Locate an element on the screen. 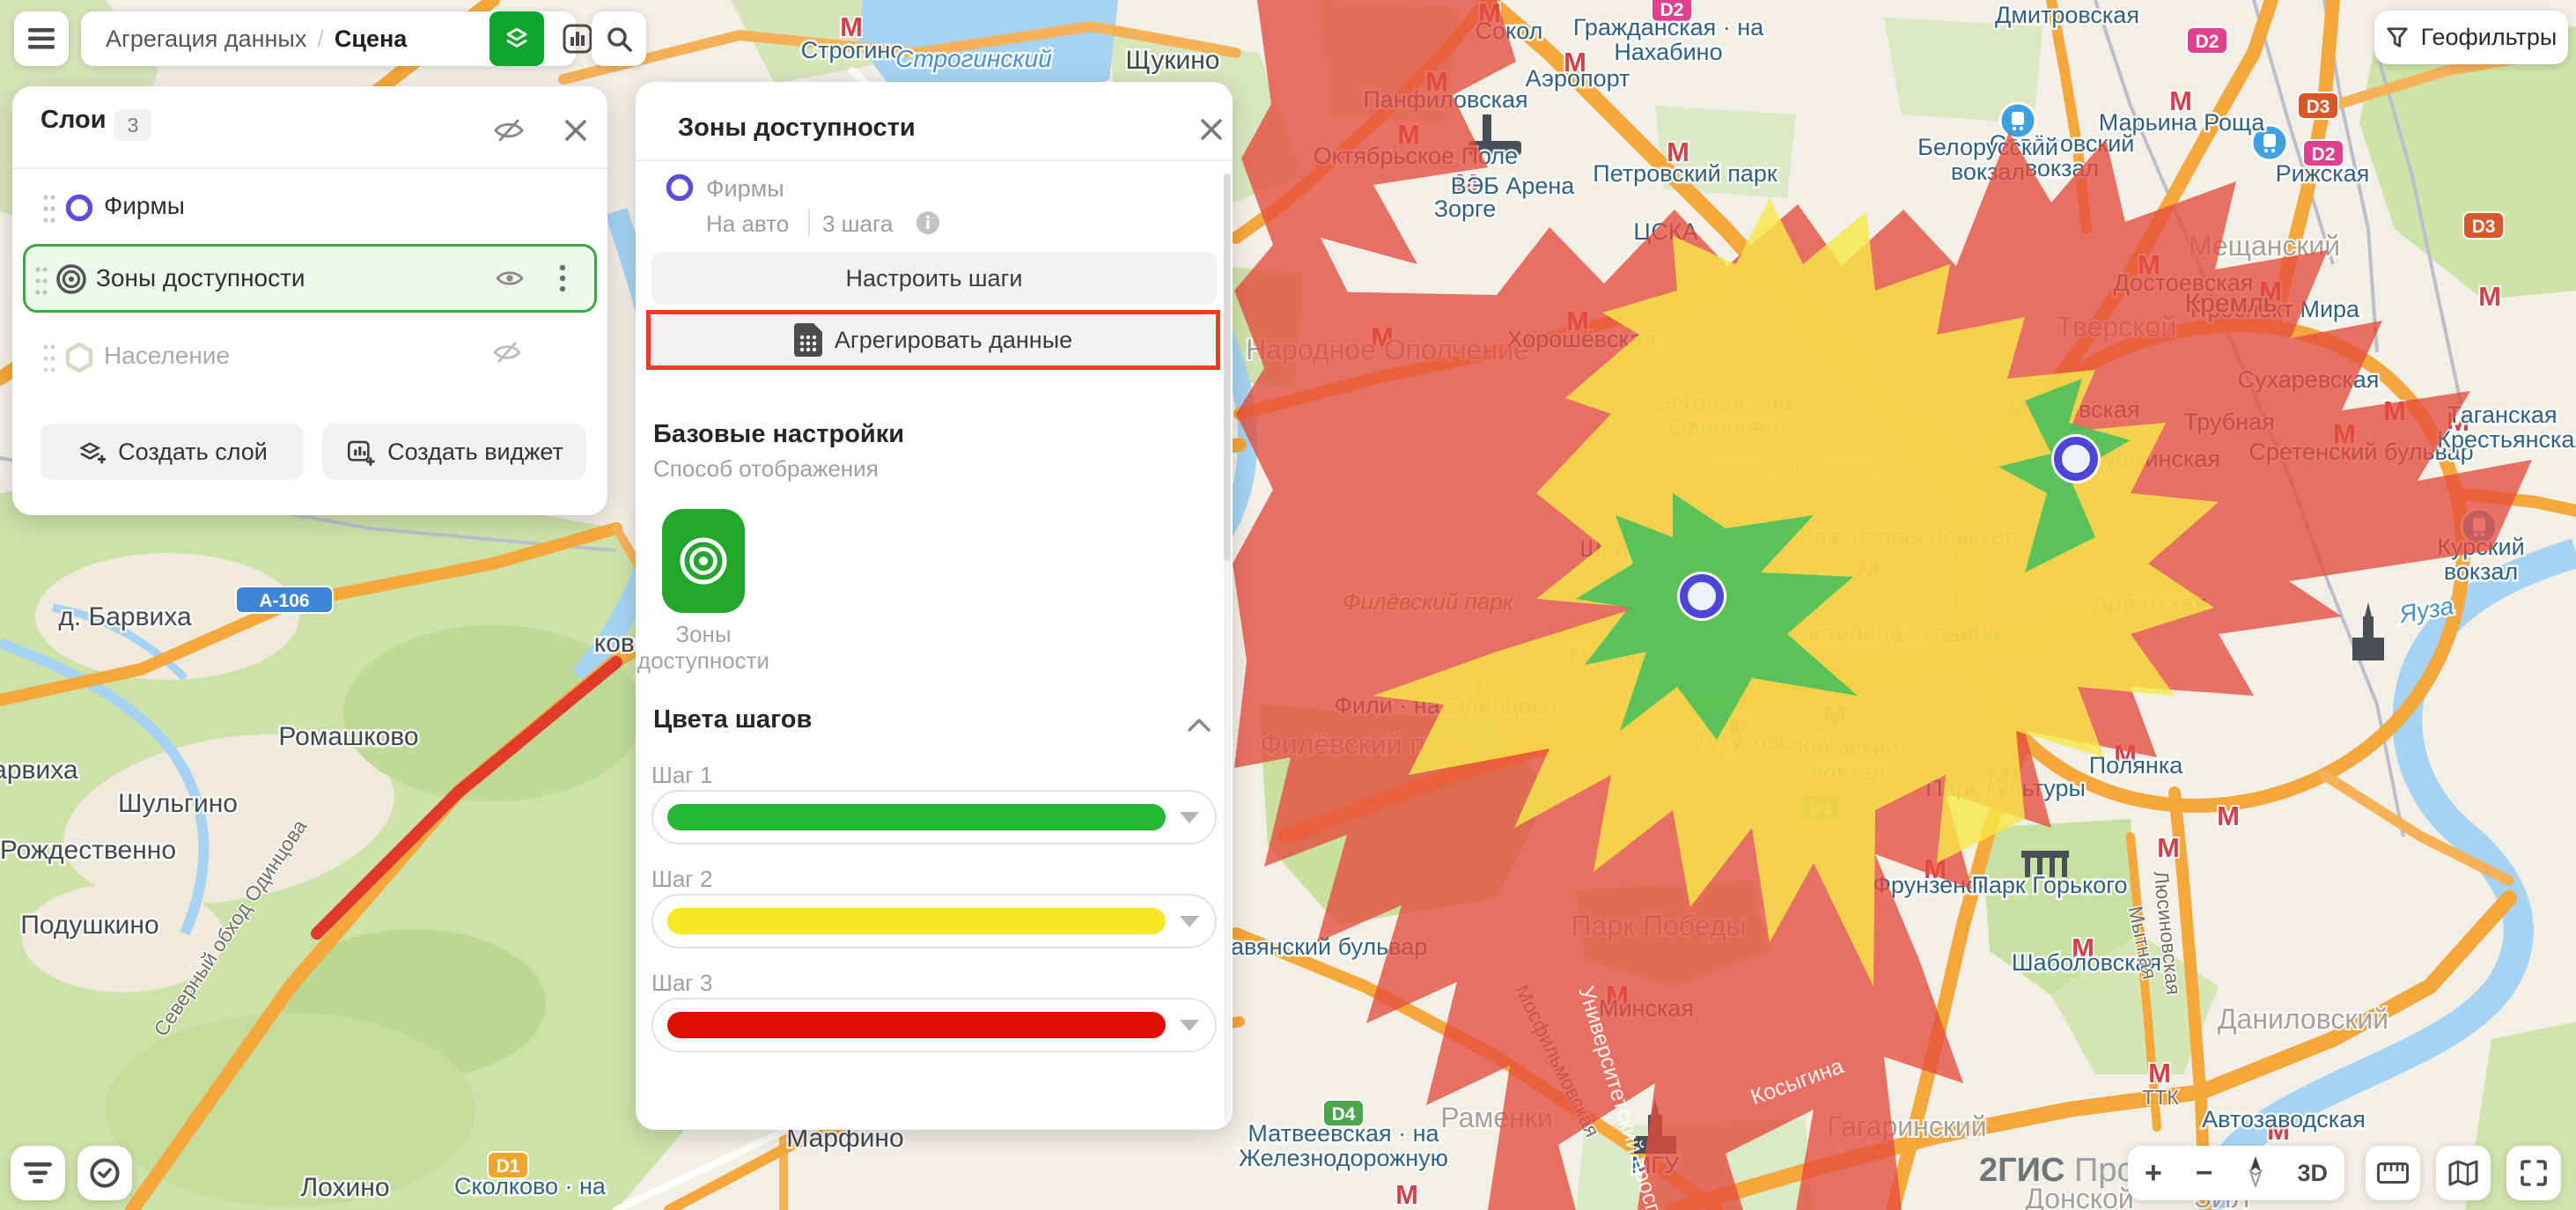 The height and width of the screenshot is (1210, 2576). close-icon is located at coordinates (576, 130).